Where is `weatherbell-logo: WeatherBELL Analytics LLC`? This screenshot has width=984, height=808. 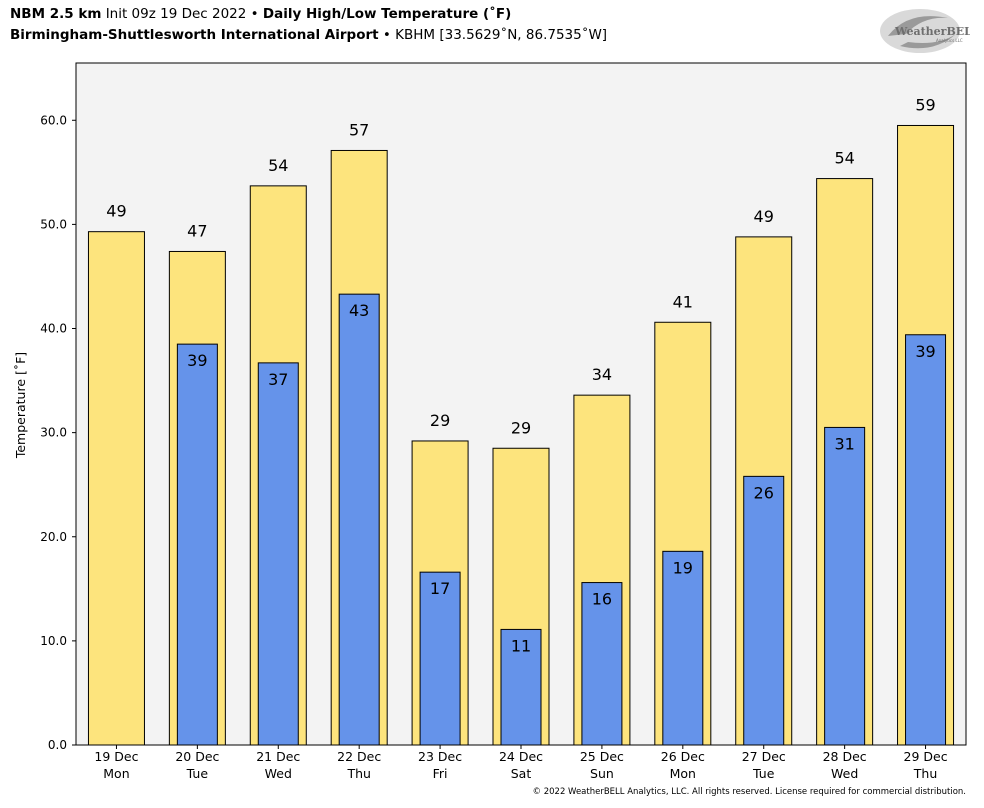 weatherbell-logo: WeatherBELL Analytics LLC is located at coordinates (925, 31).